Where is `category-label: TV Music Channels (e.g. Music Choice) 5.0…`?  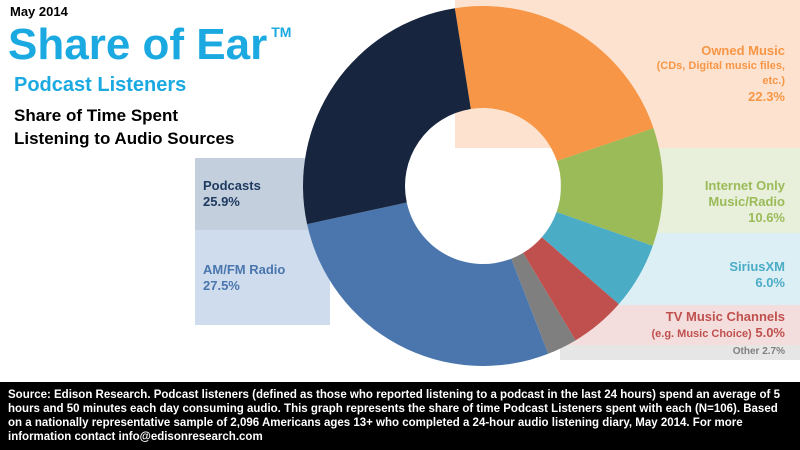
category-label: TV Music Channels (e.g. Music Choice) 5.0… is located at coordinates (675, 325).